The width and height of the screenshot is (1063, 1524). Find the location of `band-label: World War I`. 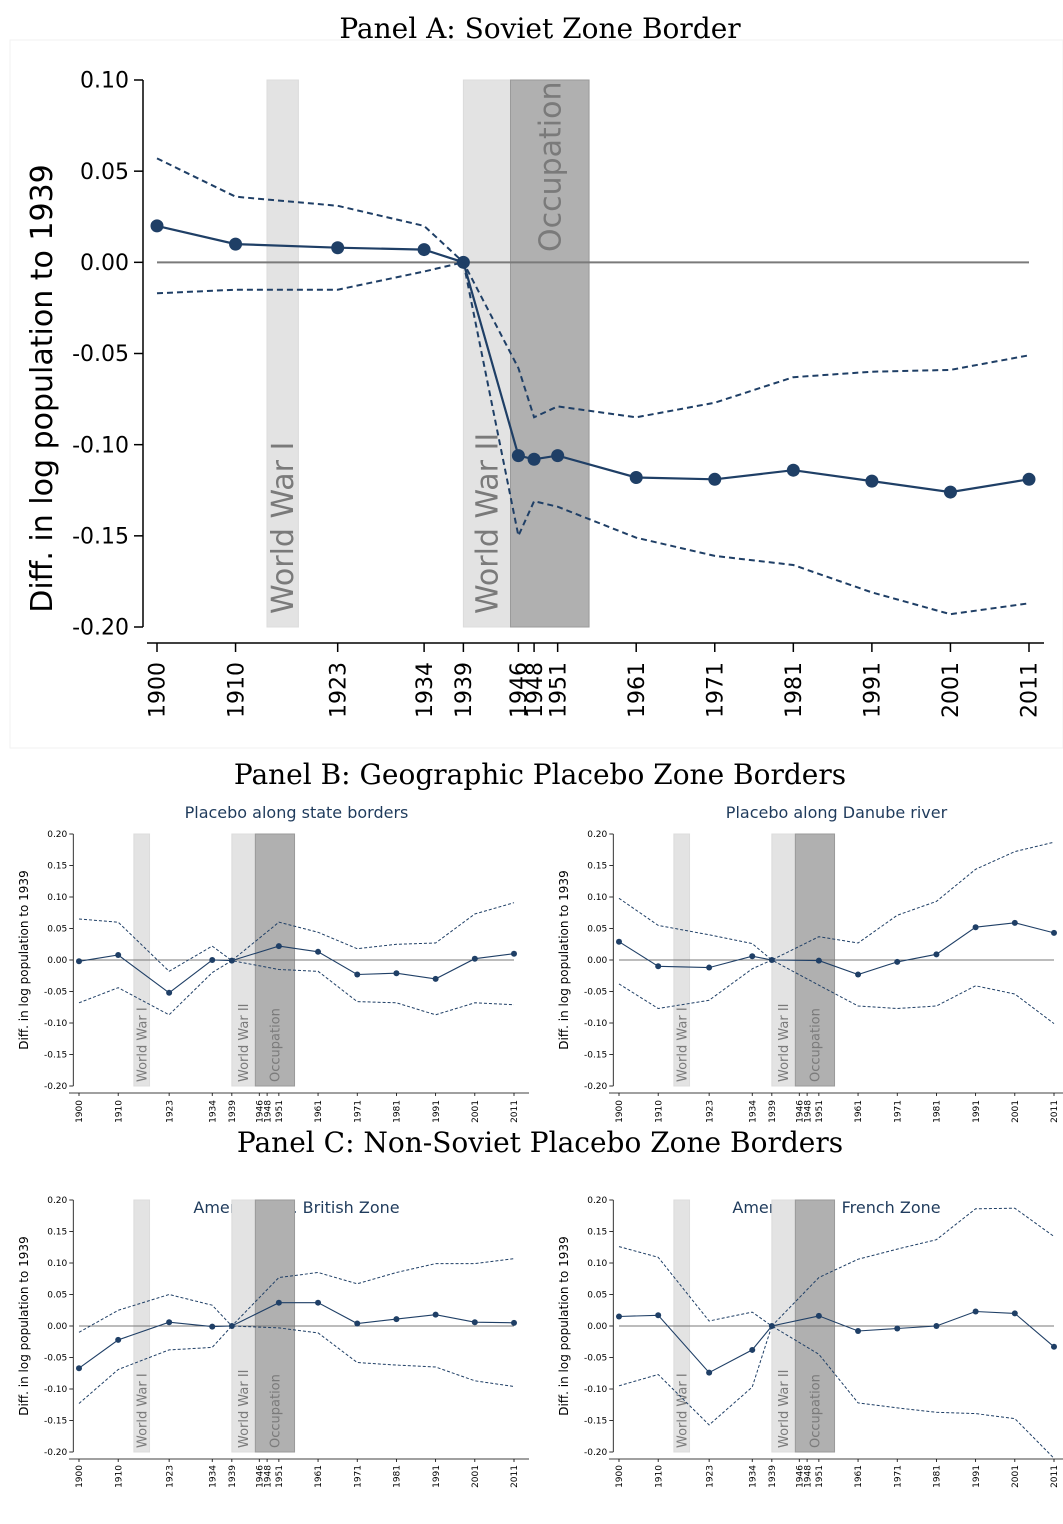

band-label: World War I is located at coordinates (283, 528).